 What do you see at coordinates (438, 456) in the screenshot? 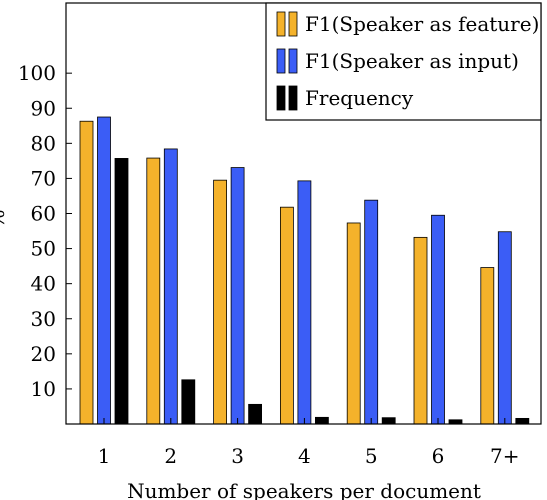
I see `x-tick-label: 6` at bounding box center [438, 456].